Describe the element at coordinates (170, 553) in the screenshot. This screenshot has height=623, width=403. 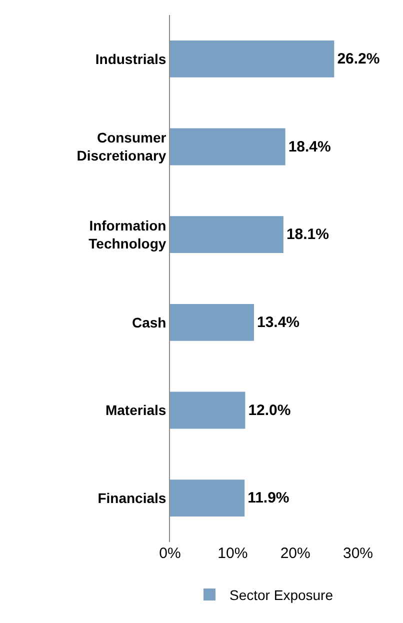
I see `x-tick-label: 0%` at that location.